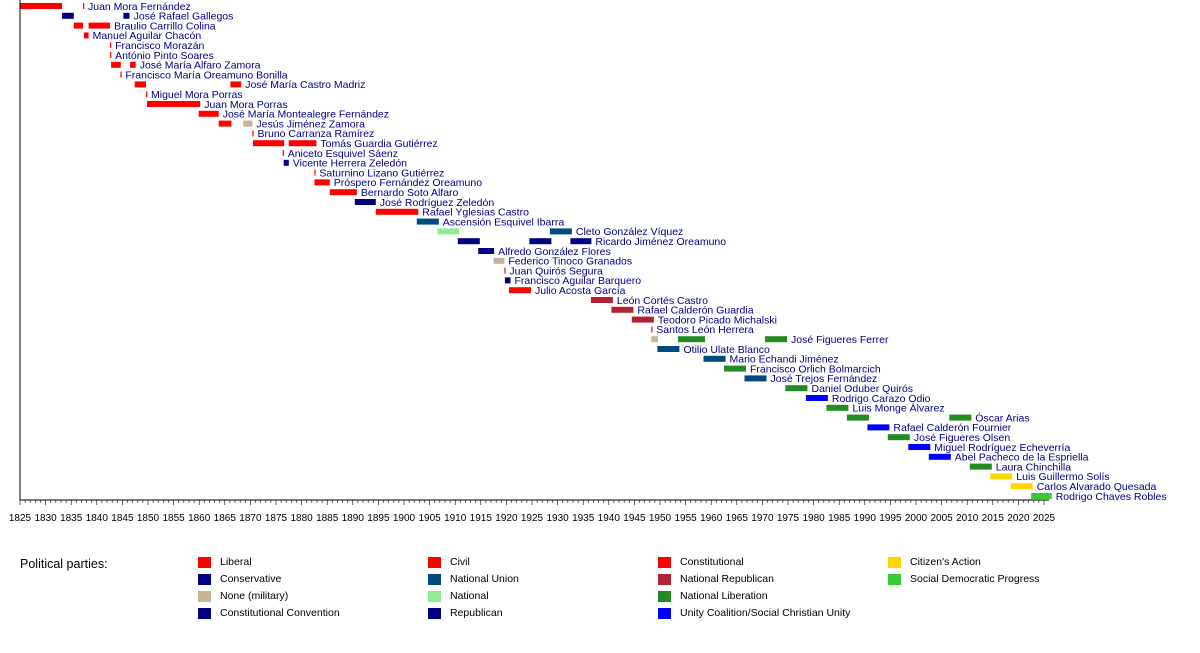 The height and width of the screenshot is (653, 1200). What do you see at coordinates (378, 144) in the screenshot?
I see `president-label: Tomás Guardia Gutiérrez` at bounding box center [378, 144].